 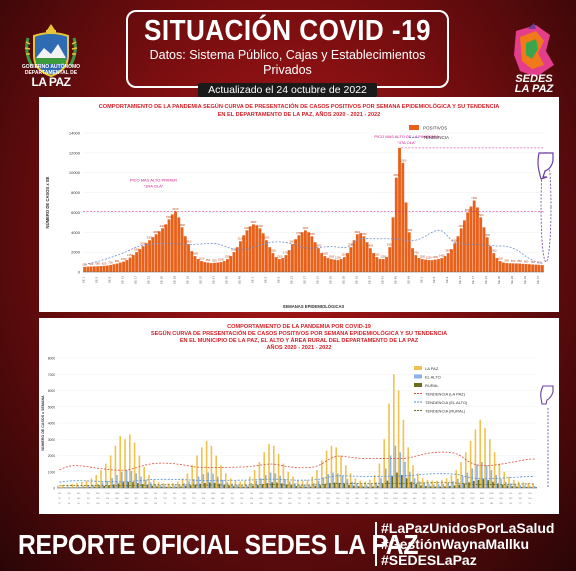 I want to click on chart2-table-cell: 140, so click(x=530, y=499).